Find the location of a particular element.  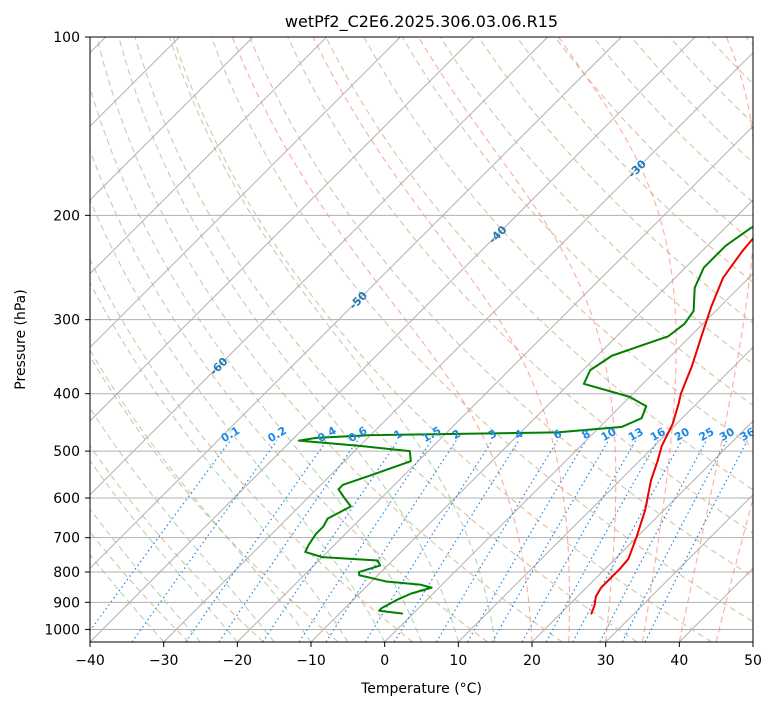

temperature-line is located at coordinates (671, 425).